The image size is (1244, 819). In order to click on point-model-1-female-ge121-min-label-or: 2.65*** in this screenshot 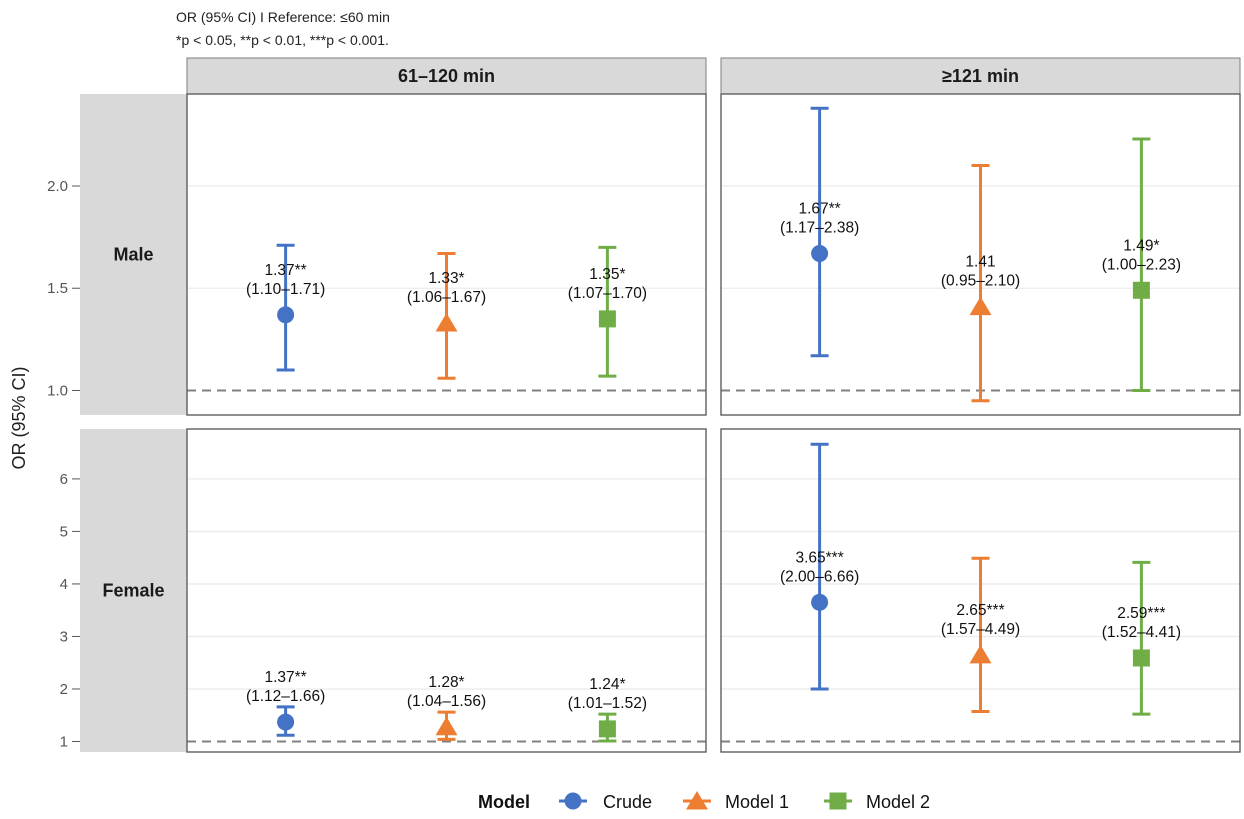, I will do `click(980, 610)`.